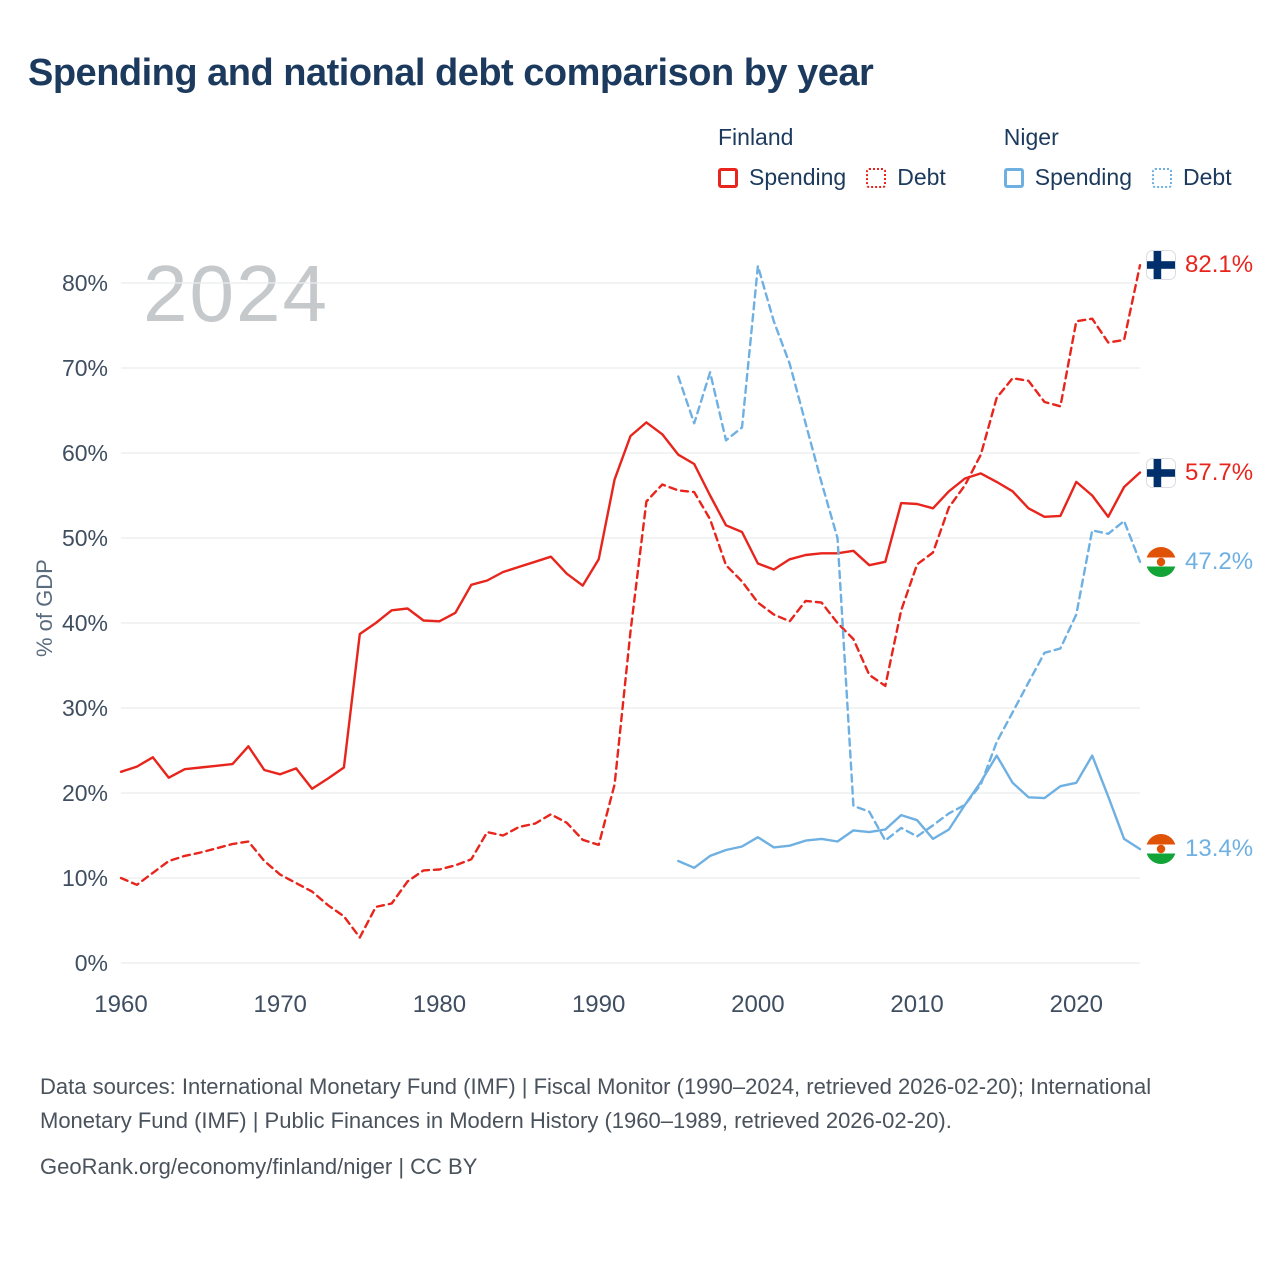  Describe the element at coordinates (757, 1004) in the screenshot. I see `x-axis-tick-label: 2000` at that location.